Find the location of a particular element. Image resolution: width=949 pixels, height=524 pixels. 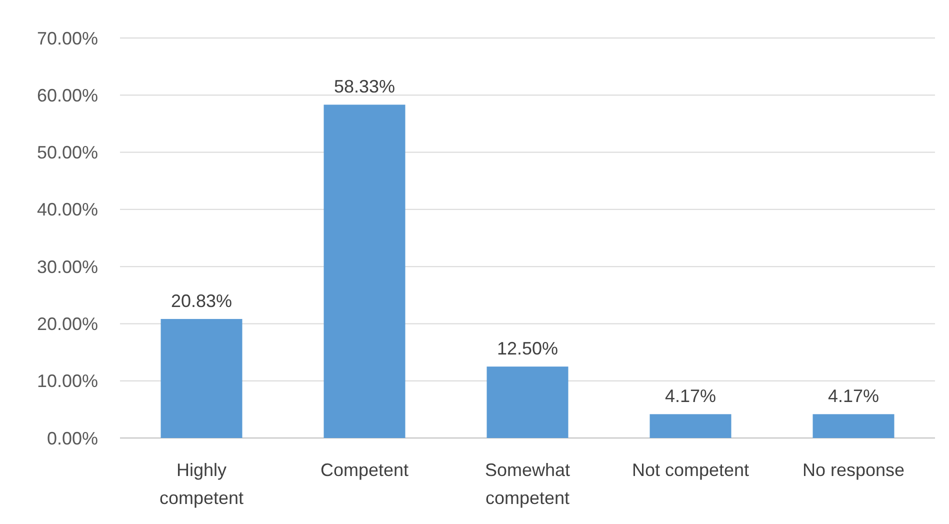

y-tick-label: 70.00% is located at coordinates (67, 38).